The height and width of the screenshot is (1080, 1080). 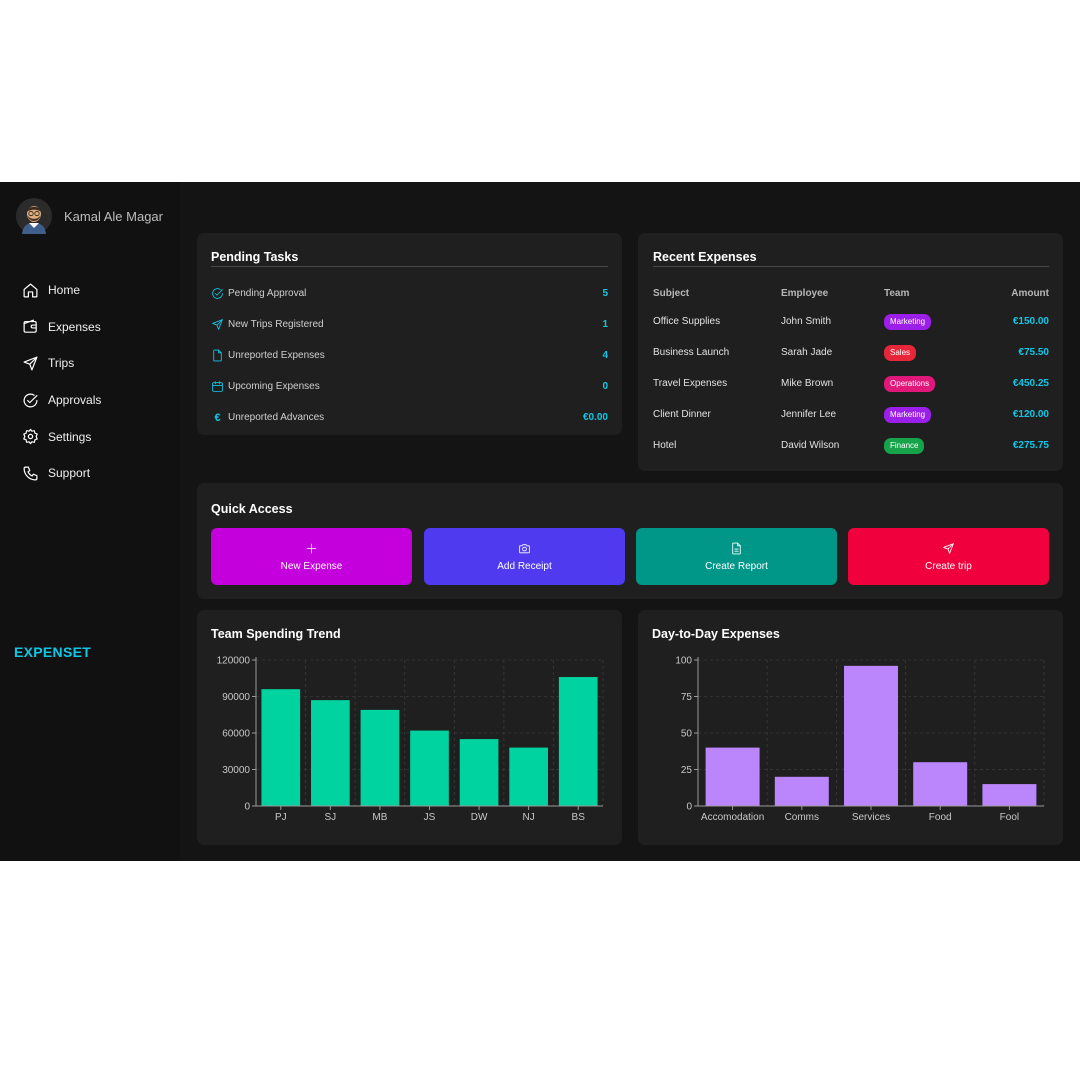 What do you see at coordinates (687, 770) in the screenshot?
I see `y-tick-label: 25` at bounding box center [687, 770].